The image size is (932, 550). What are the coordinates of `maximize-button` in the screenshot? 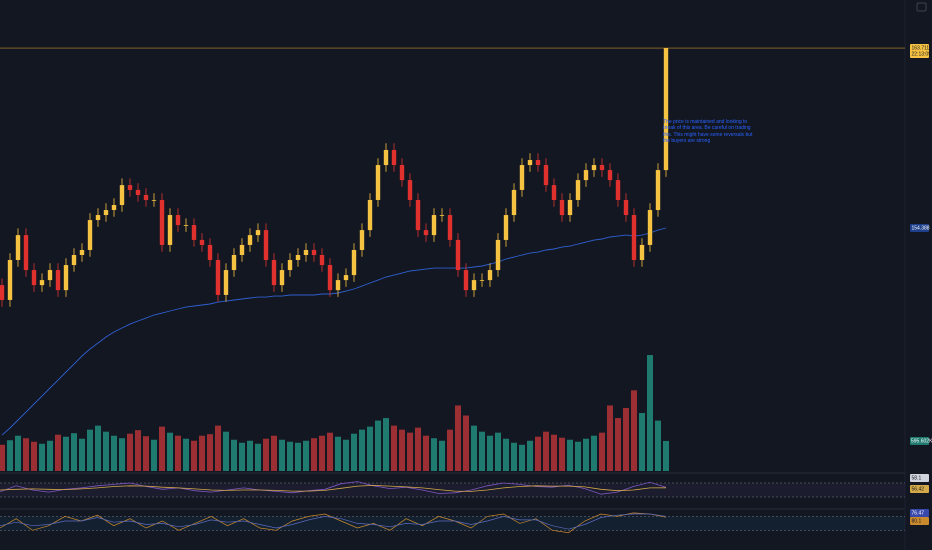 It's located at (921, 7).